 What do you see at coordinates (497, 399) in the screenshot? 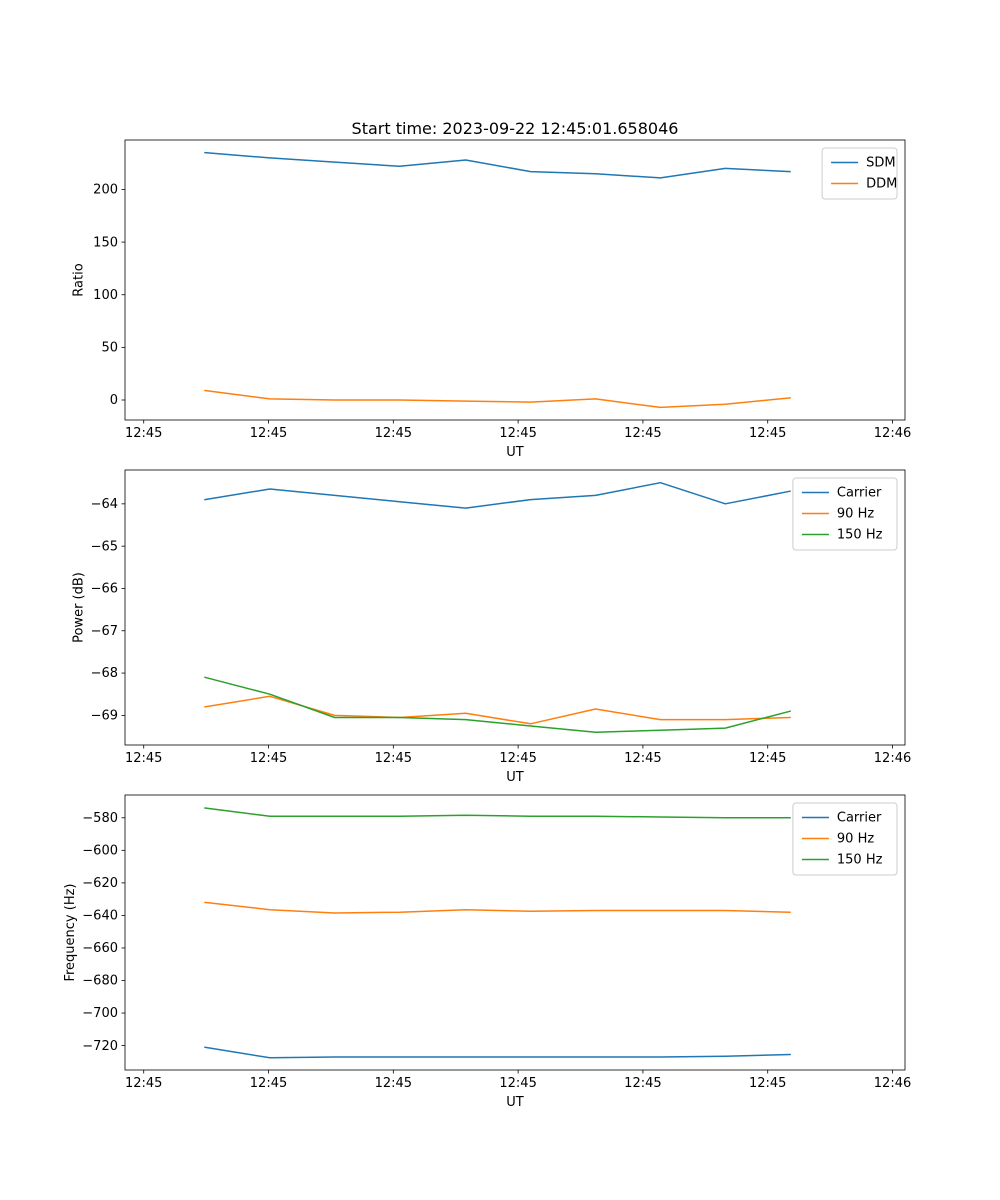
I see `series-line-ddm` at bounding box center [497, 399].